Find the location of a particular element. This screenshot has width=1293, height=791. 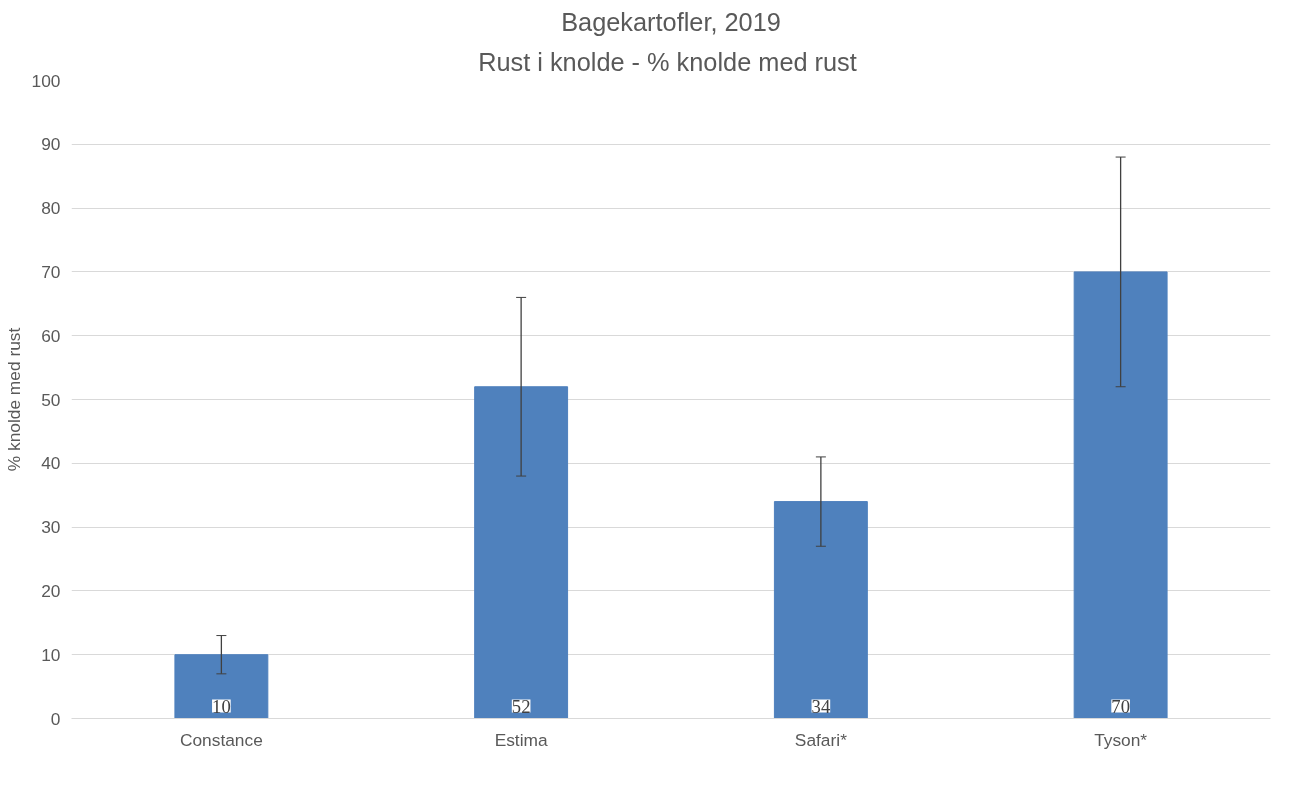

x-tick-label: Tyson* is located at coordinates (1121, 739).